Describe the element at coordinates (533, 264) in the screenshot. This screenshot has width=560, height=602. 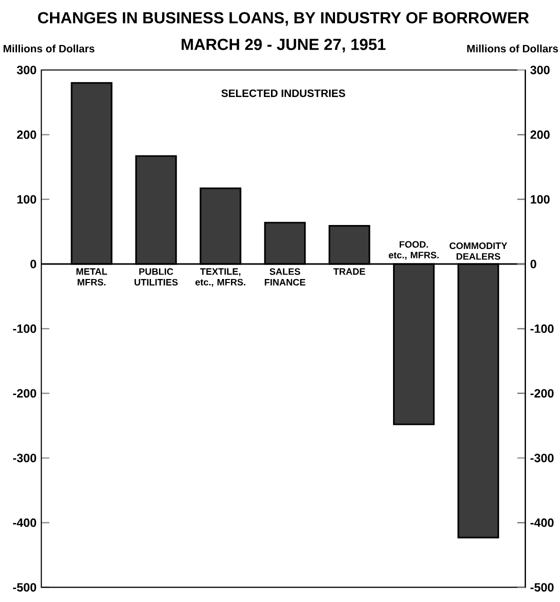
I see `y2-tick-label: 0` at that location.